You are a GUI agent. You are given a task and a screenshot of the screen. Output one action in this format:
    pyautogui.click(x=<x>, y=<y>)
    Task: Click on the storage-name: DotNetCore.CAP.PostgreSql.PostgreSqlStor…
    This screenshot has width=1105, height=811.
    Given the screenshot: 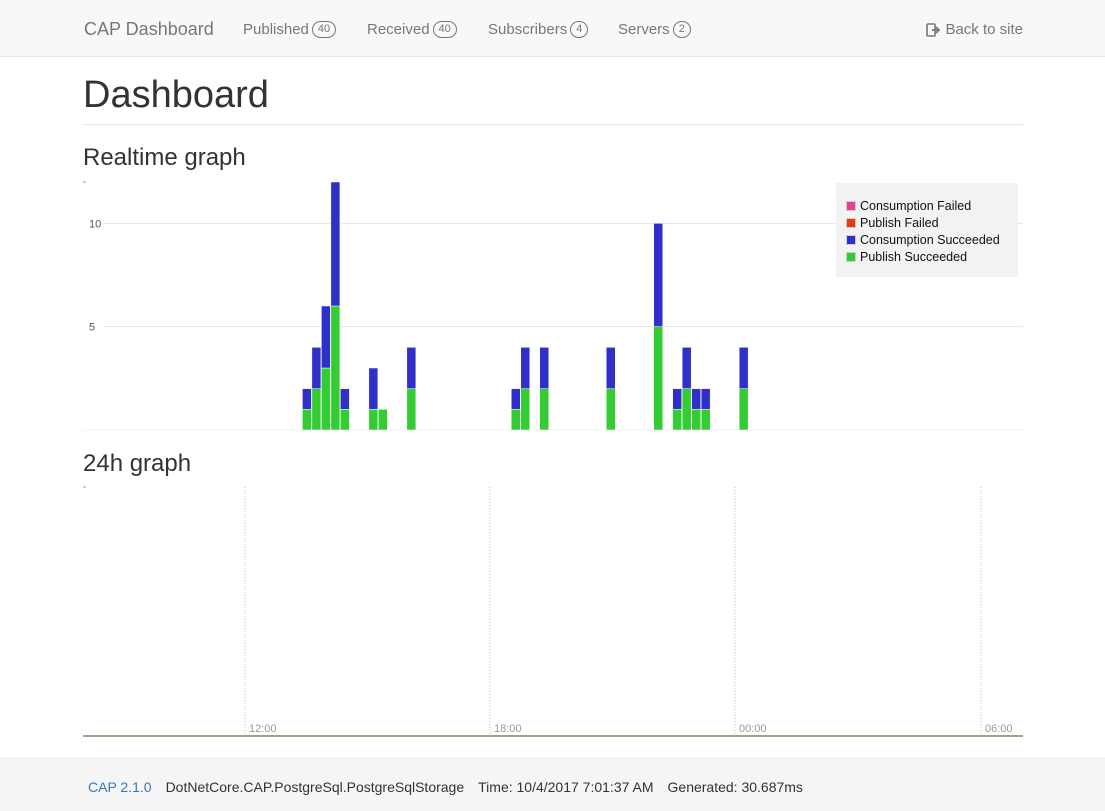 What is the action you would take?
    pyautogui.click(x=315, y=787)
    